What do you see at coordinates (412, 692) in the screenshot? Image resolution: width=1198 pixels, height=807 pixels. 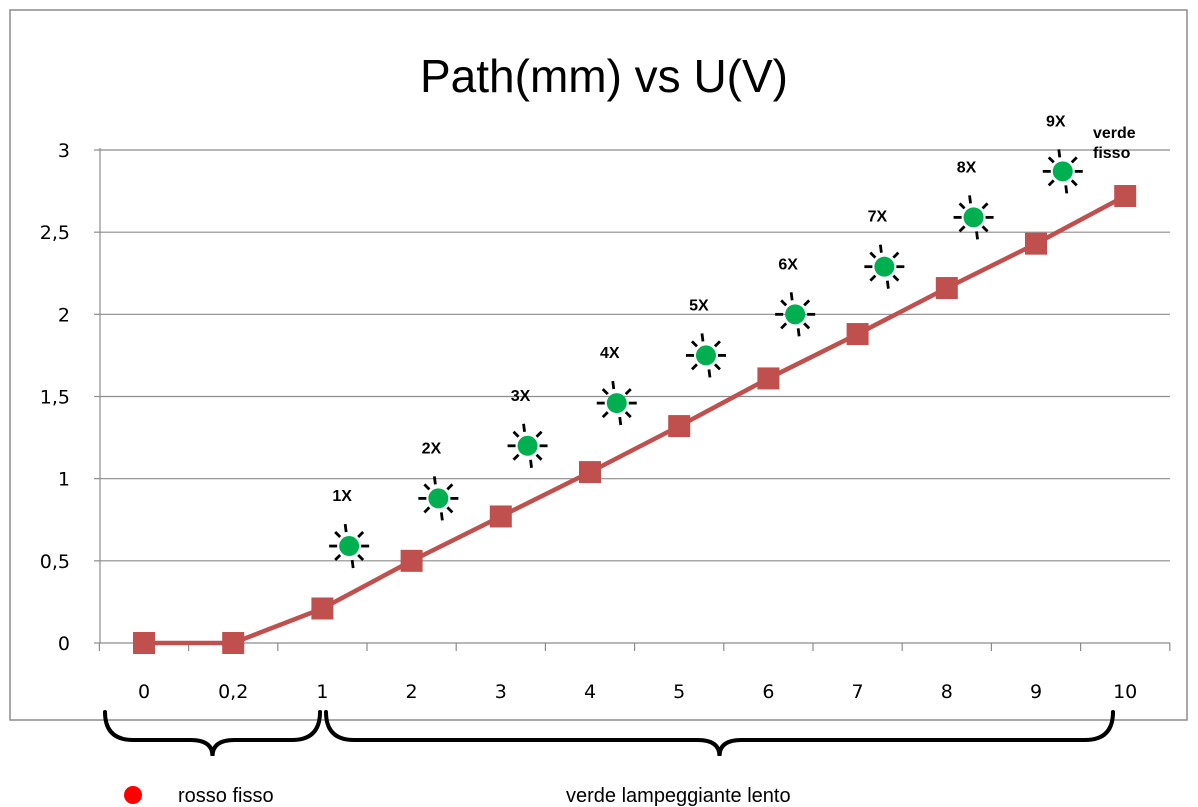 I see `x-tick-label: 2` at bounding box center [412, 692].